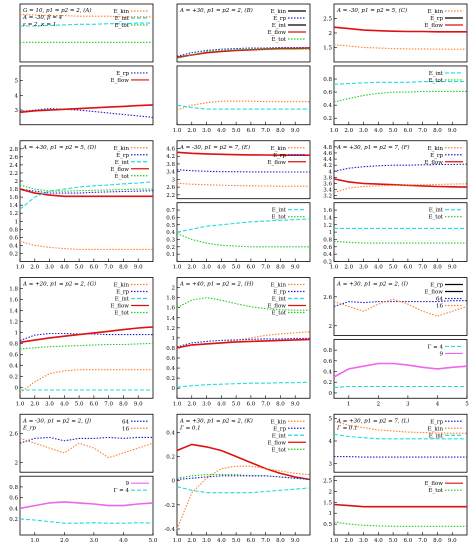 Image resolution: width=471 pixels, height=547 pixels. Describe the element at coordinates (378, 268) in the screenshot. I see `x-tick-label: 4.0` at that location.